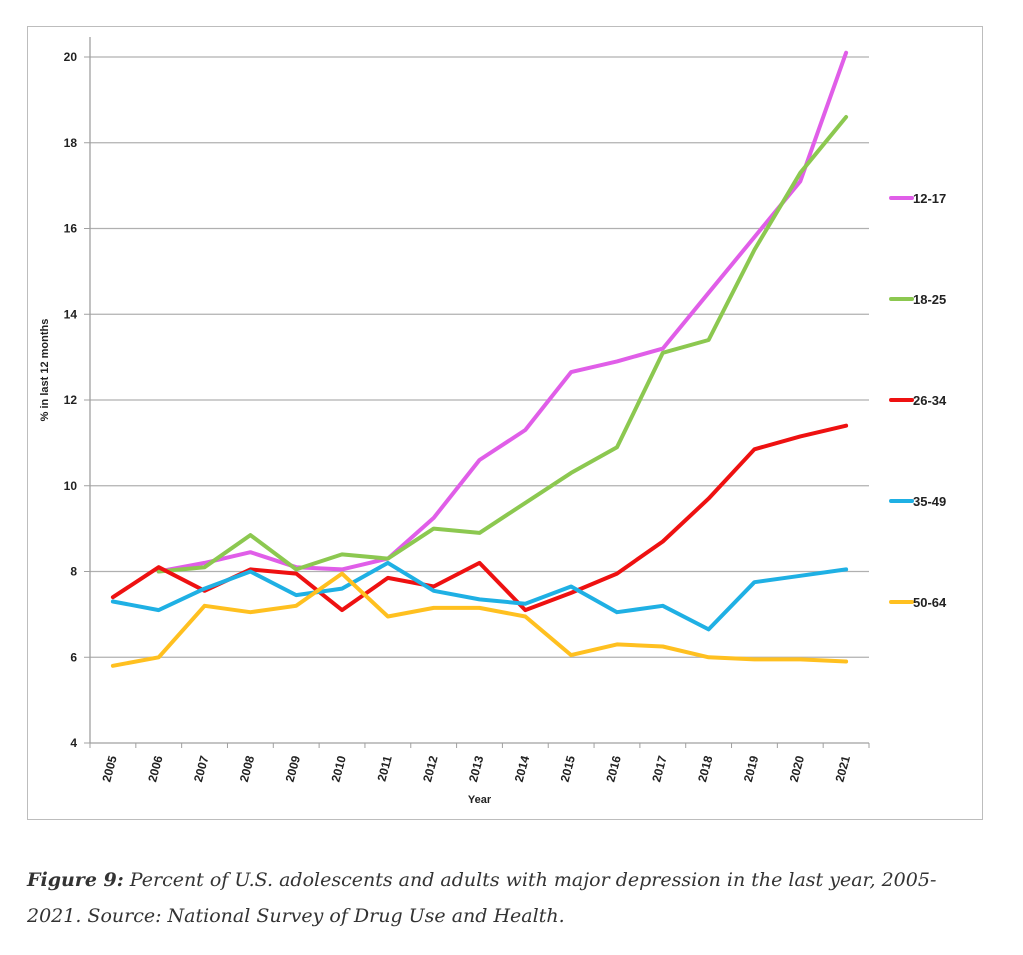 This screenshot has height=955, width=1023. Describe the element at coordinates (71, 400) in the screenshot. I see `y-tick-label: 12` at that location.